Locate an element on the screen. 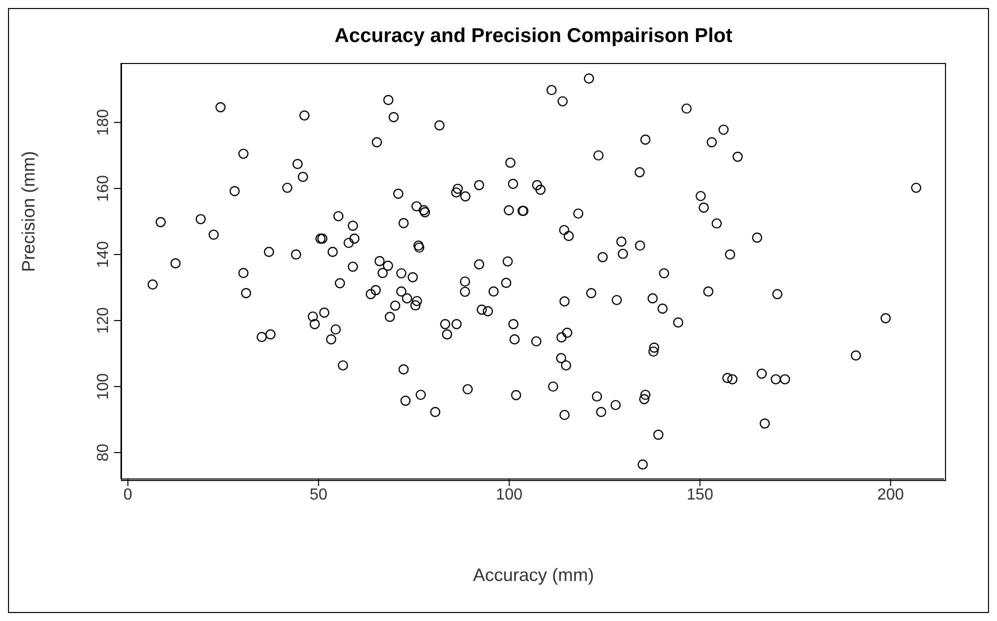  x-tick-label: 0 is located at coordinates (127, 495).